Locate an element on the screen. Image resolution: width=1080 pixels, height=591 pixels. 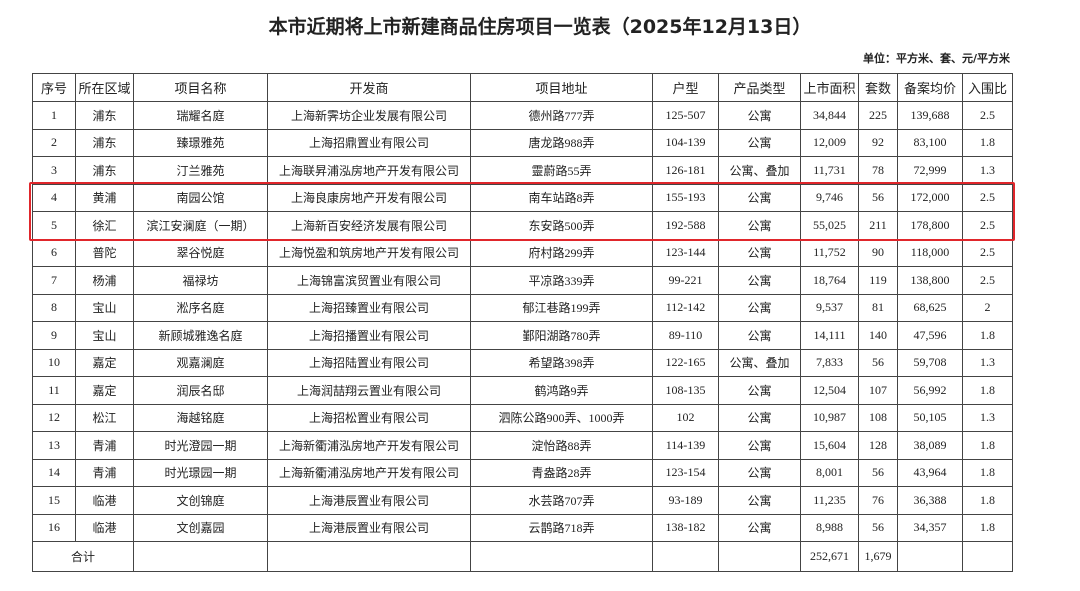
cell: 114-139 is located at coordinates (685, 445).